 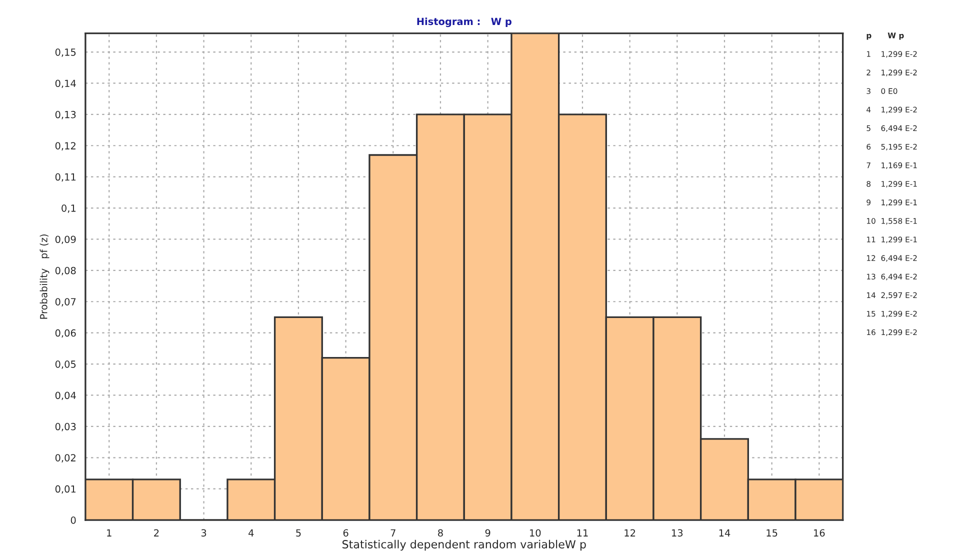 I want to click on y-tick-label: 0,02, so click(x=65, y=458).